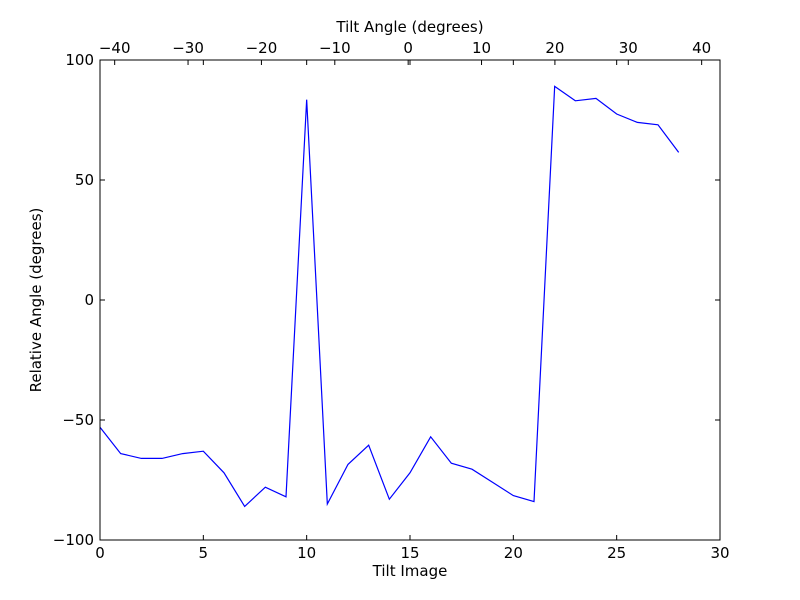 This screenshot has width=800, height=600. I want to click on top-x-axis-ticks: −40 −30 −20 −10 0 10 20 30 40, so click(405, 52).